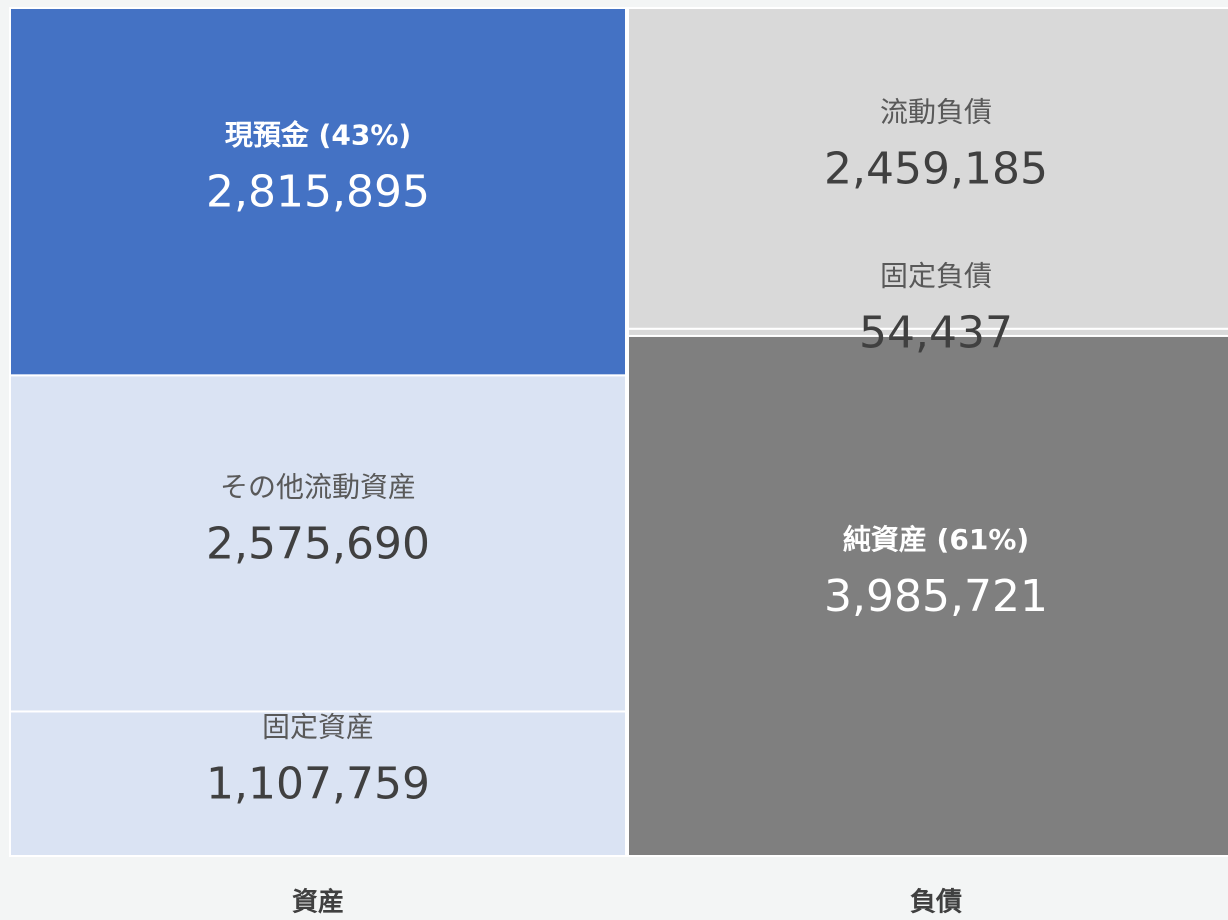 The height and width of the screenshot is (920, 1228). I want to click on x-tick-label: 資産, so click(318, 902).